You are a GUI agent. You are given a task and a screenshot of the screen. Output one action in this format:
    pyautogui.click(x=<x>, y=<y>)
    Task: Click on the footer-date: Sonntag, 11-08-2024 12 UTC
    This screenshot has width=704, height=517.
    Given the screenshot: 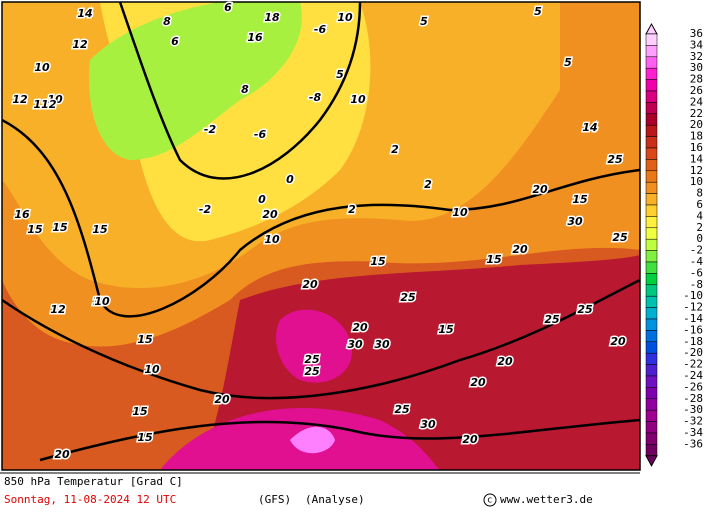 What is the action you would take?
    pyautogui.click(x=90, y=499)
    